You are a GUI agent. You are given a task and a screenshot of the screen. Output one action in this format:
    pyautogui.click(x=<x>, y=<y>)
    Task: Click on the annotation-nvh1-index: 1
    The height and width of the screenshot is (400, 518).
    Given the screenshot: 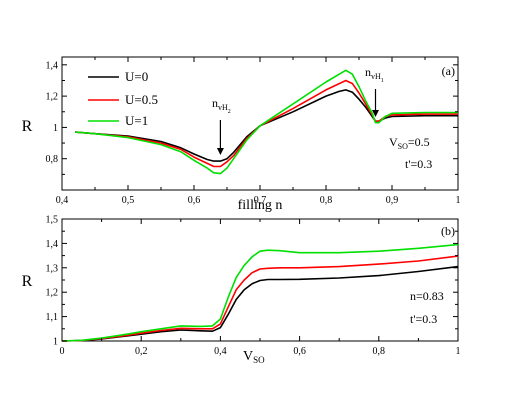 What is the action you would take?
    pyautogui.click(x=382, y=81)
    